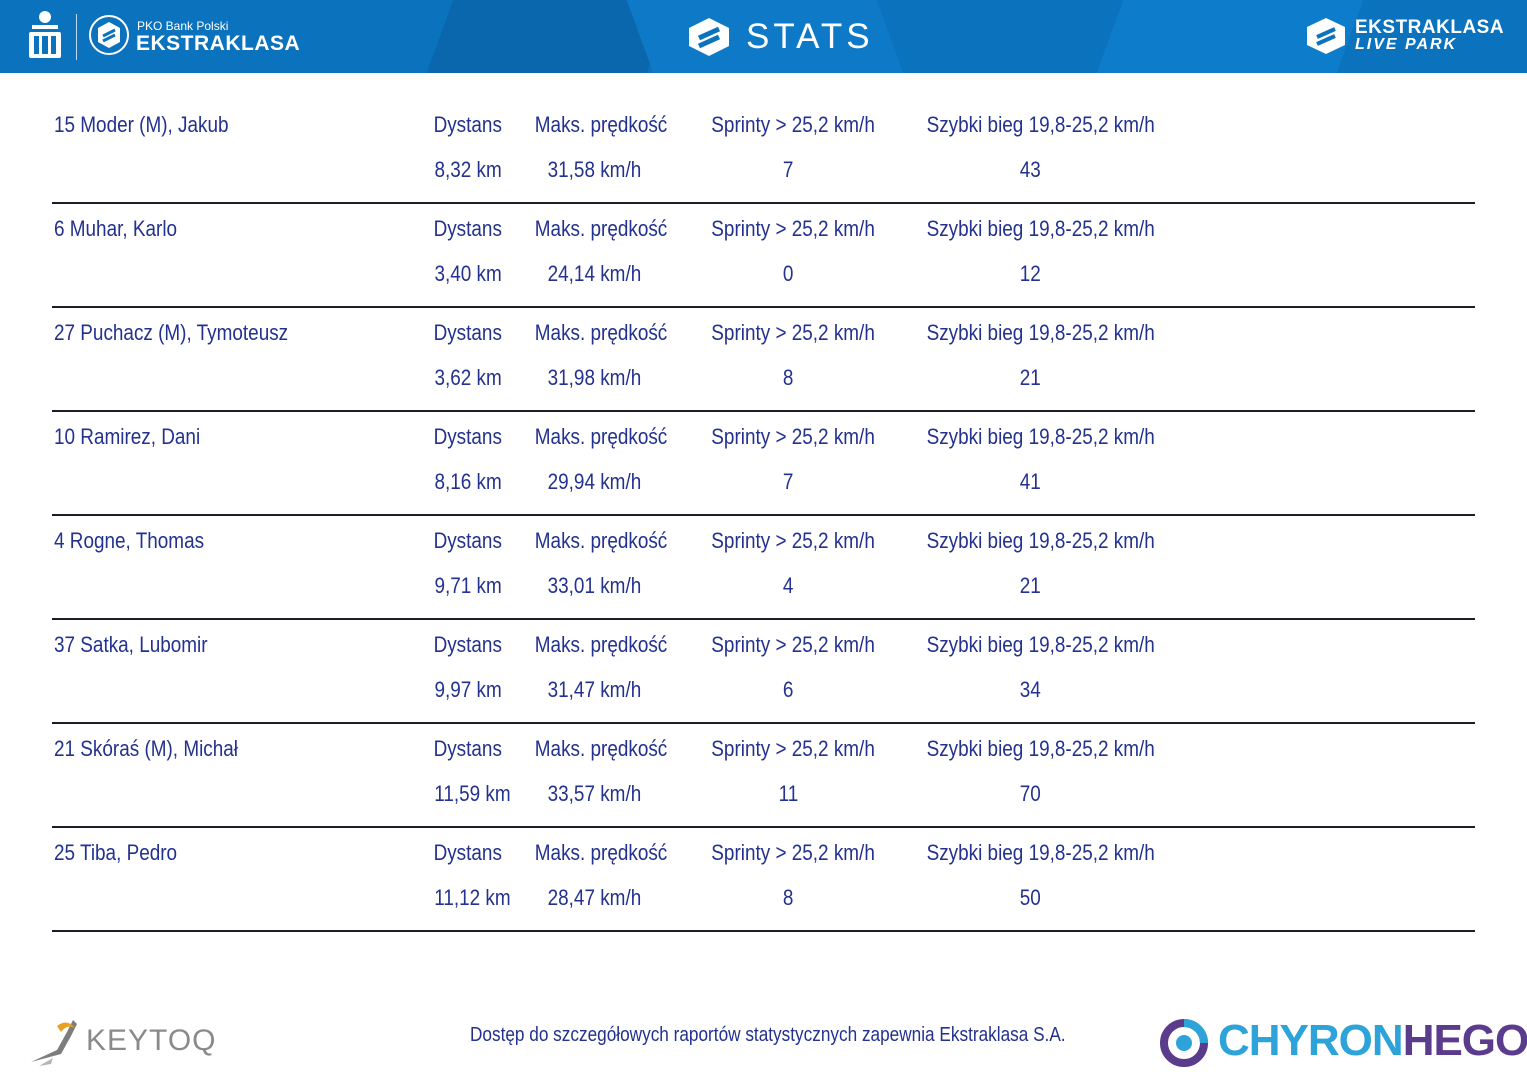 The height and width of the screenshot is (1080, 1527). What do you see at coordinates (1030, 481) in the screenshot?
I see `fast-run-value: 41` at bounding box center [1030, 481].